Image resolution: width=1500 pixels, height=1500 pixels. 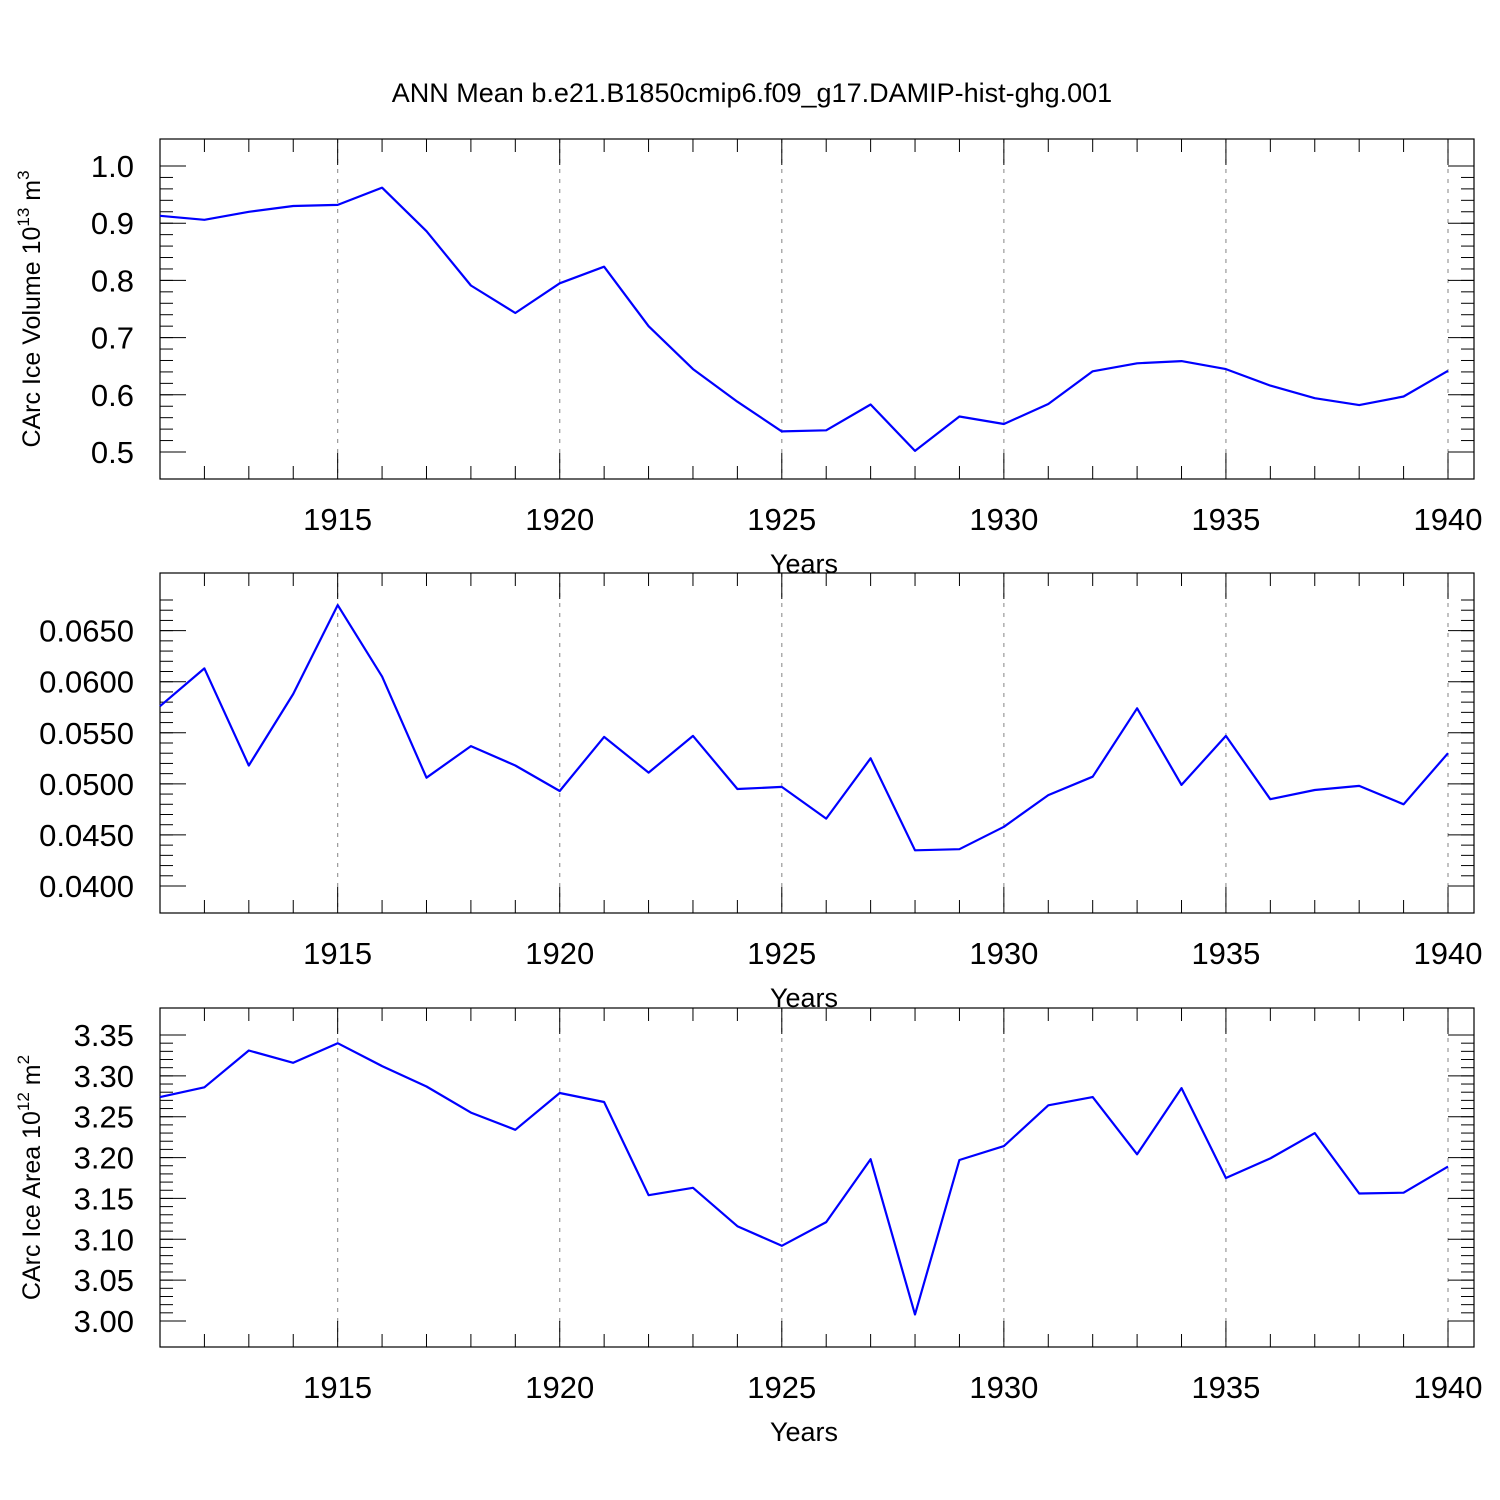 I want to click on y-tick-label: 0.0650, so click(x=86, y=631).